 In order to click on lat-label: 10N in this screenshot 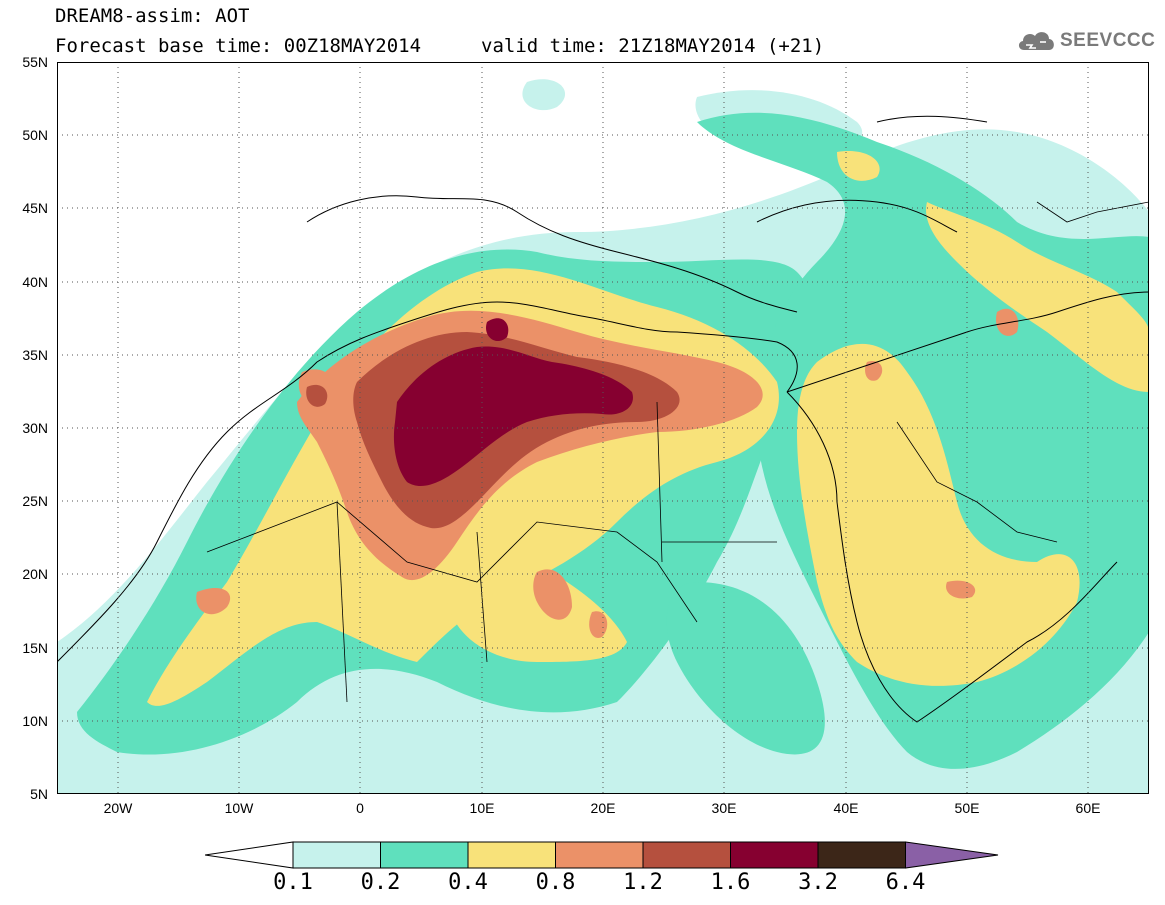, I will do `click(35, 721)`.